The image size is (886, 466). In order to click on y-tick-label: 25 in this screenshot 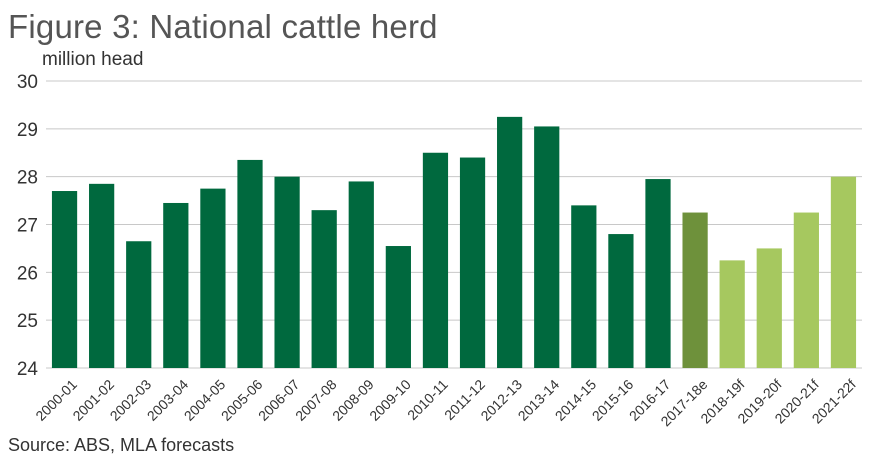, I will do `click(27, 321)`.